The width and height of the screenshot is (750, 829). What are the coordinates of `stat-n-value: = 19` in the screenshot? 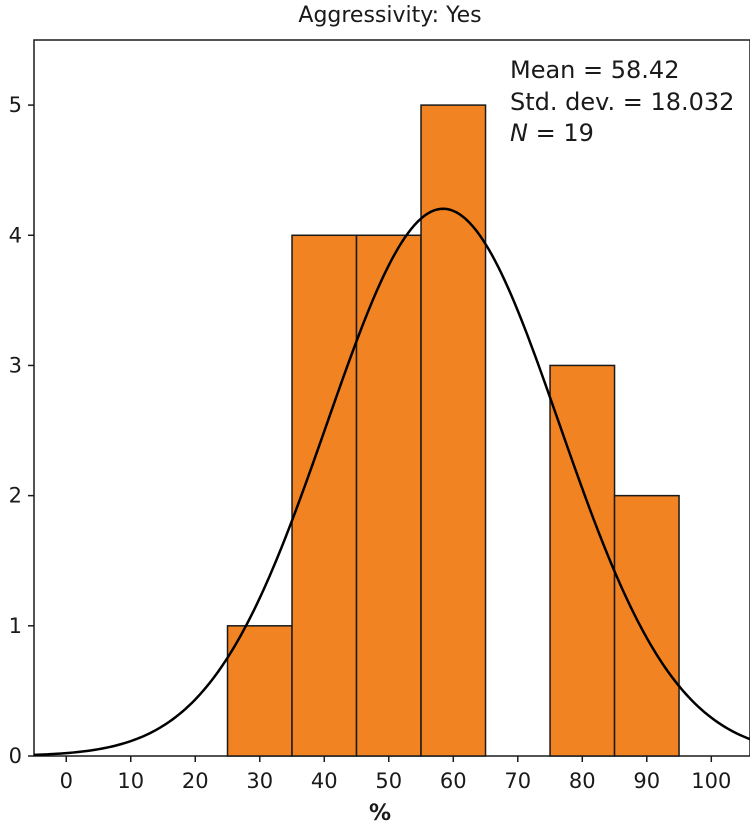 It's located at (561, 133).